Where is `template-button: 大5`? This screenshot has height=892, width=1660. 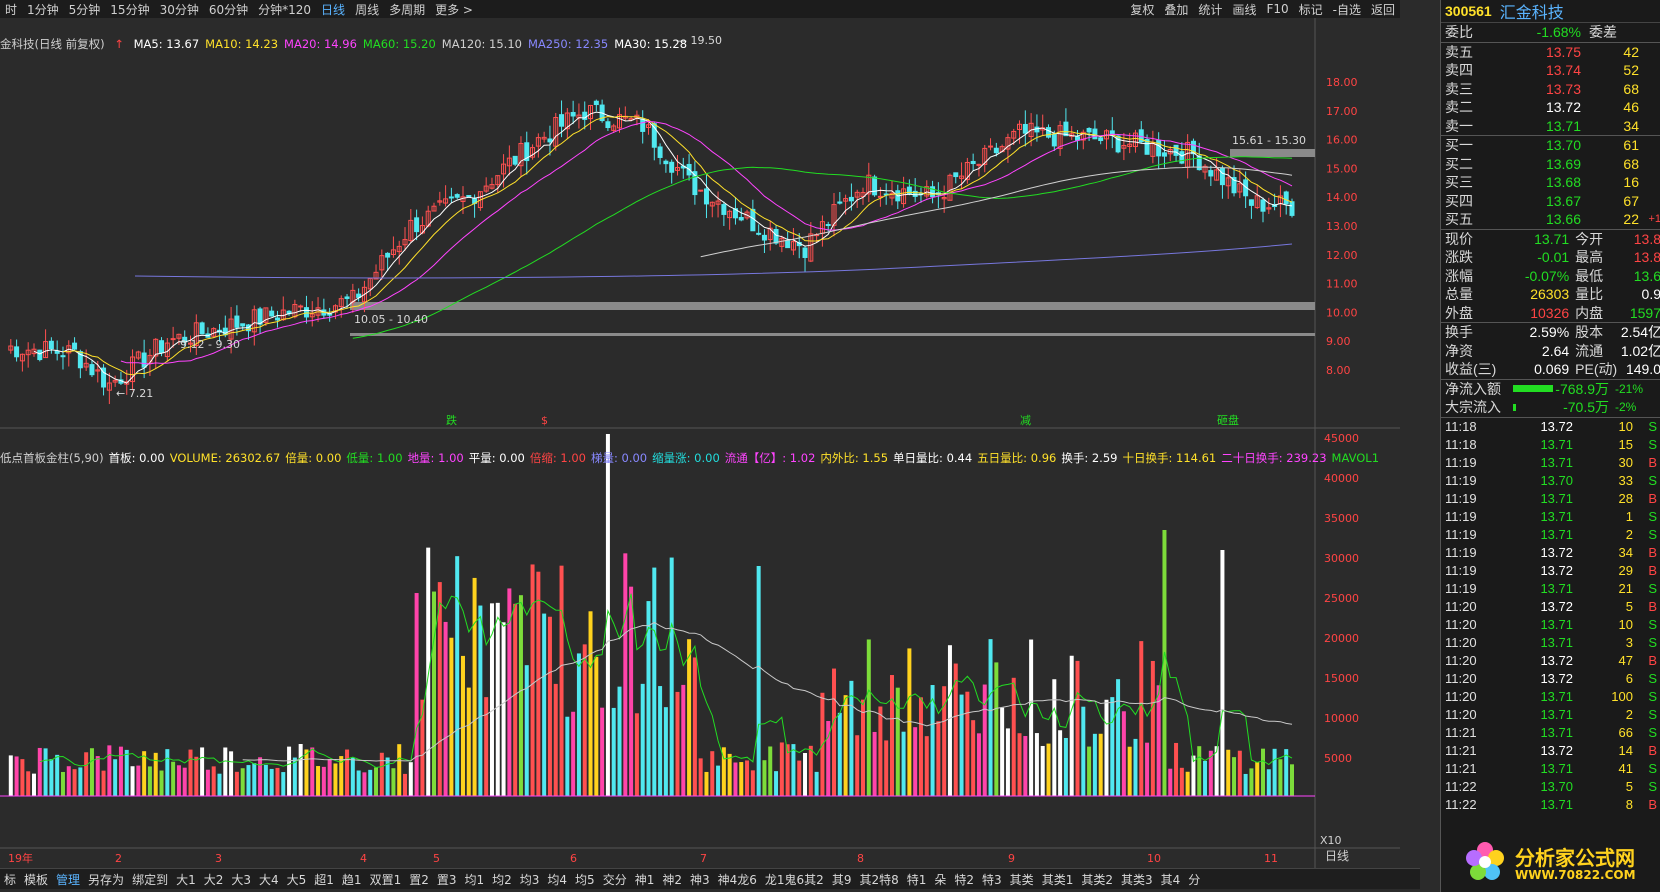 template-button: 大5 is located at coordinates (296, 879).